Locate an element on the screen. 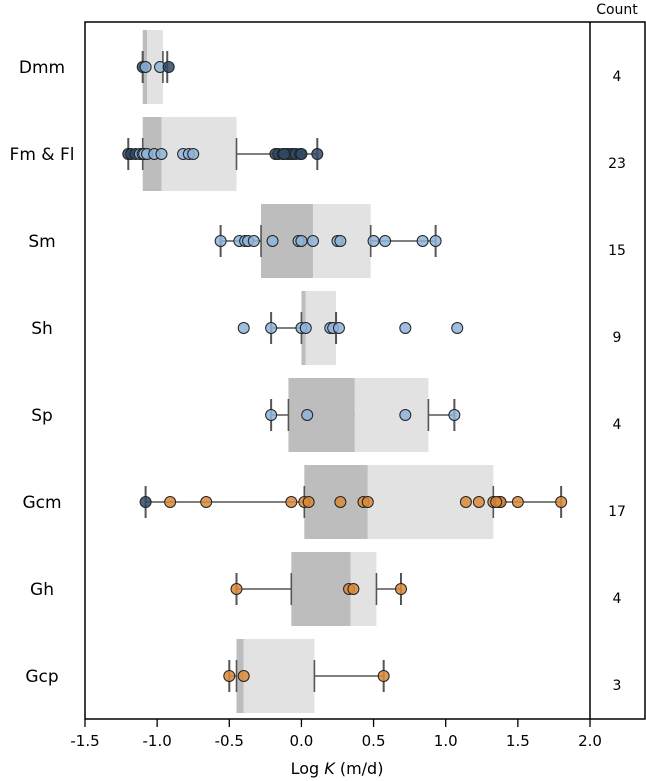 The image size is (646, 781). x-axis-label-var: K is located at coordinates (330, 768).